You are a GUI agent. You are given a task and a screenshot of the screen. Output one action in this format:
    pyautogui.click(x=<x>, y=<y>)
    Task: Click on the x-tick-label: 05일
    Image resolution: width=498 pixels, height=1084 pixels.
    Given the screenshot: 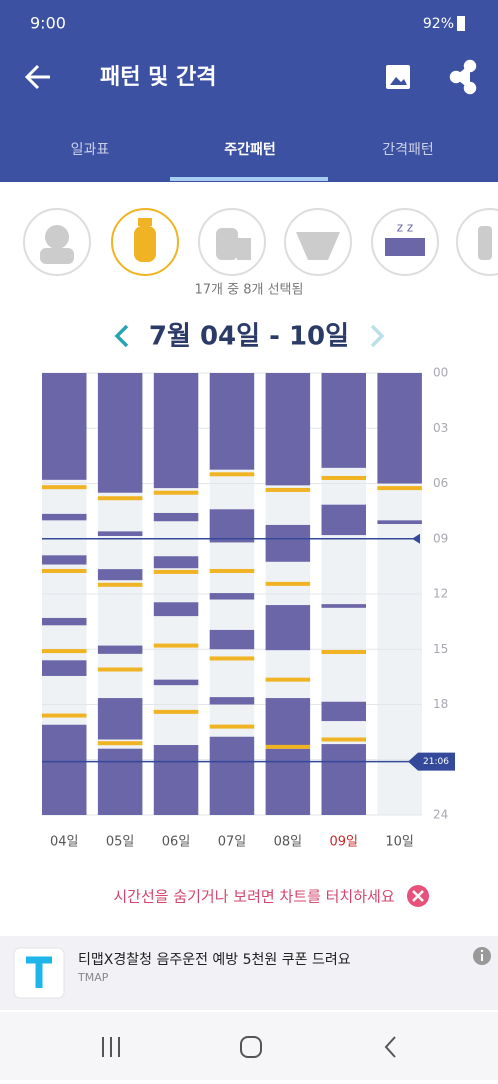 What is the action you would take?
    pyautogui.click(x=120, y=842)
    